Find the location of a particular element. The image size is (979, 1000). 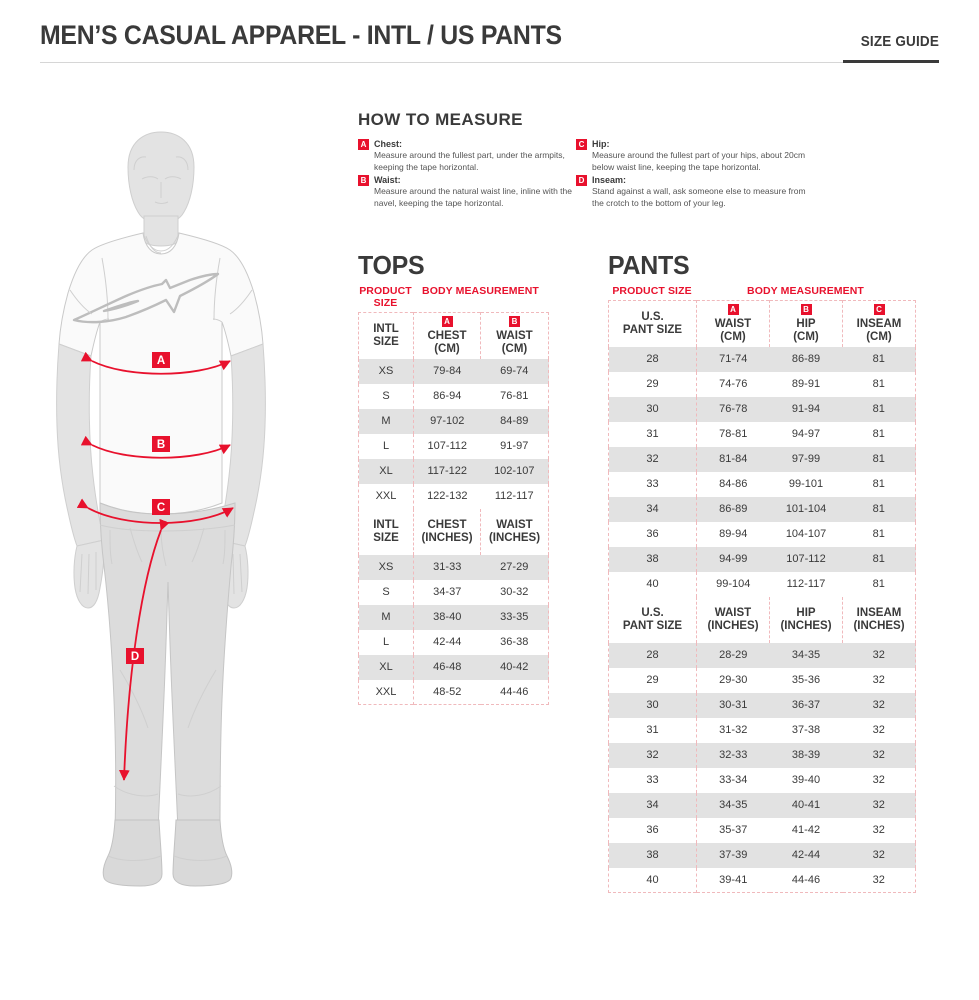

table-row: 32 81-84 97-99 81 is located at coordinates (762, 459).